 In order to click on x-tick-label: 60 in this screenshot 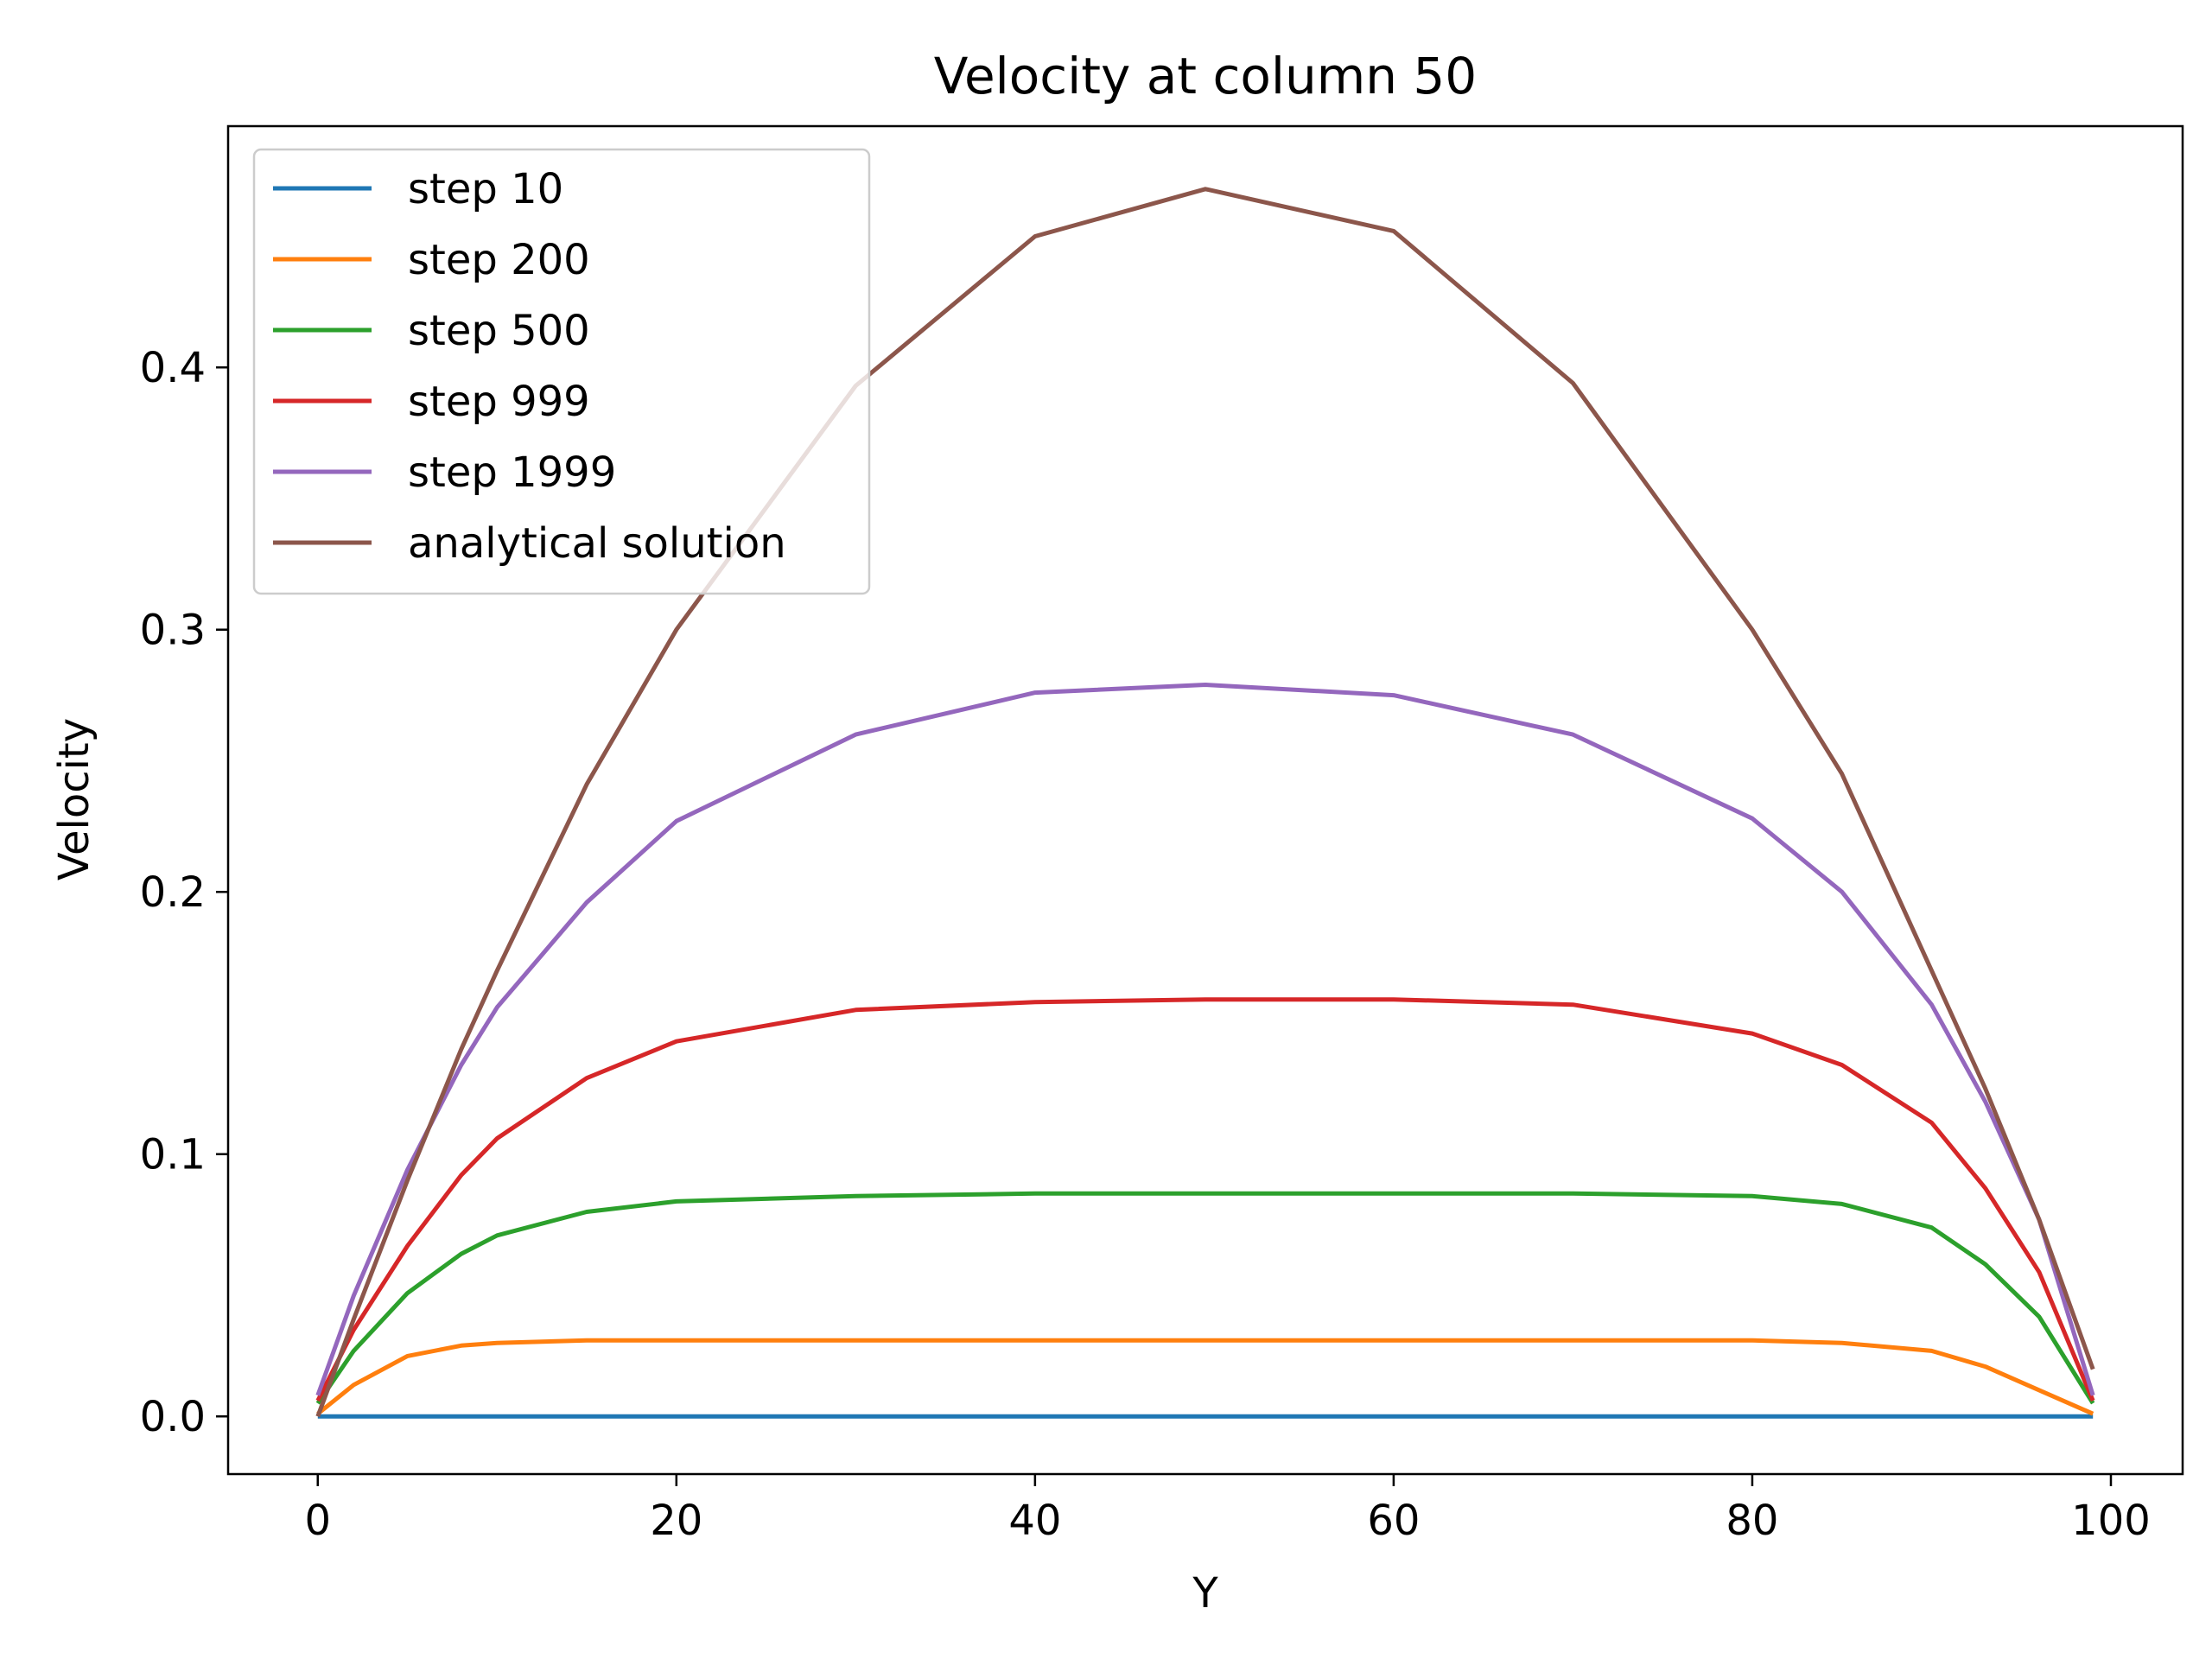, I will do `click(1393, 1521)`.